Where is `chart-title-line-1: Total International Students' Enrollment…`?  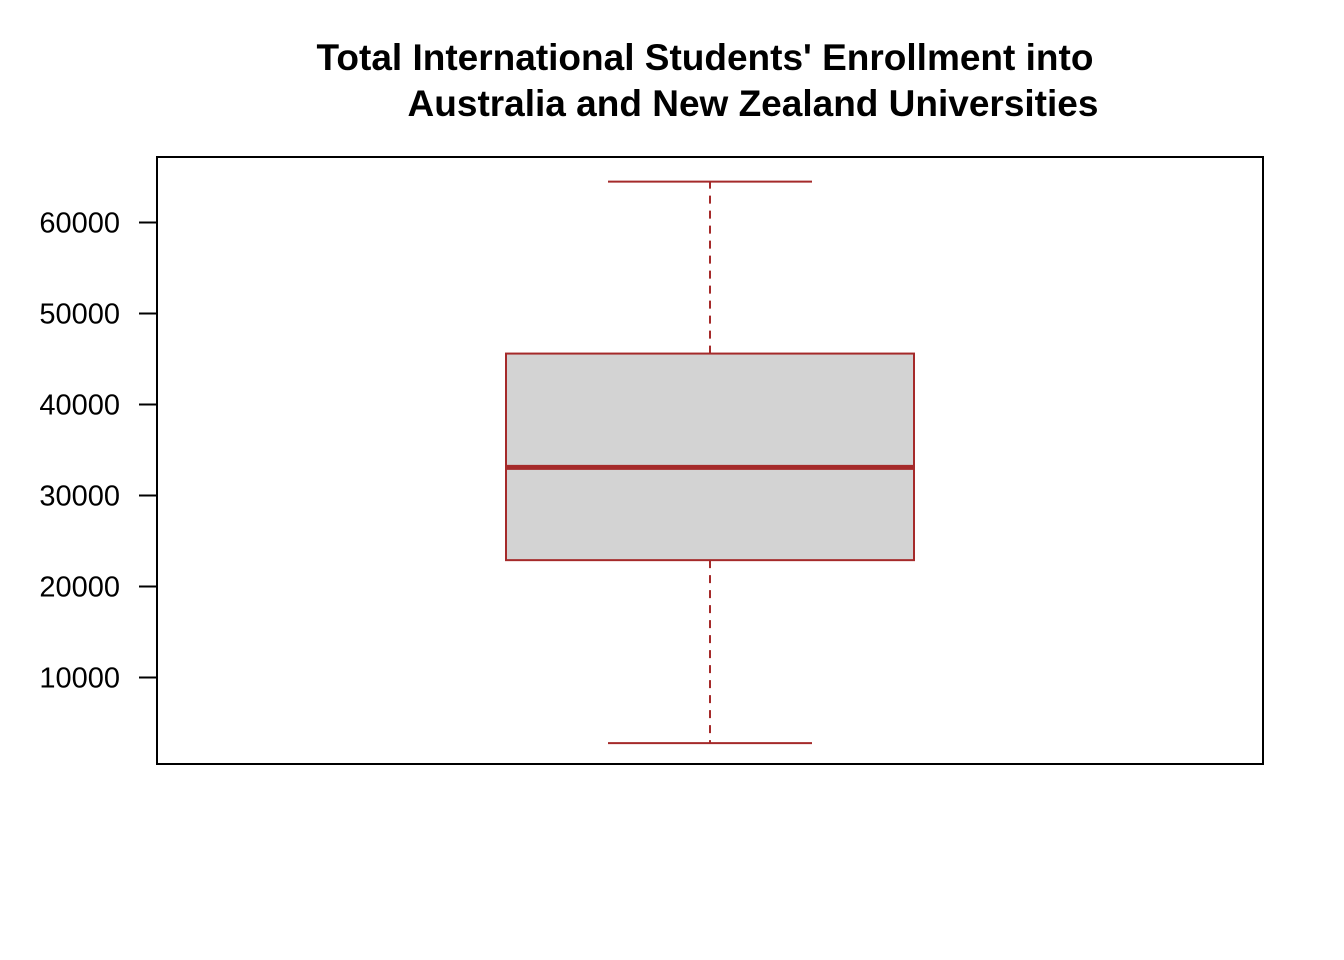
chart-title-line-1: Total International Students' Enrollment… is located at coordinates (705, 57).